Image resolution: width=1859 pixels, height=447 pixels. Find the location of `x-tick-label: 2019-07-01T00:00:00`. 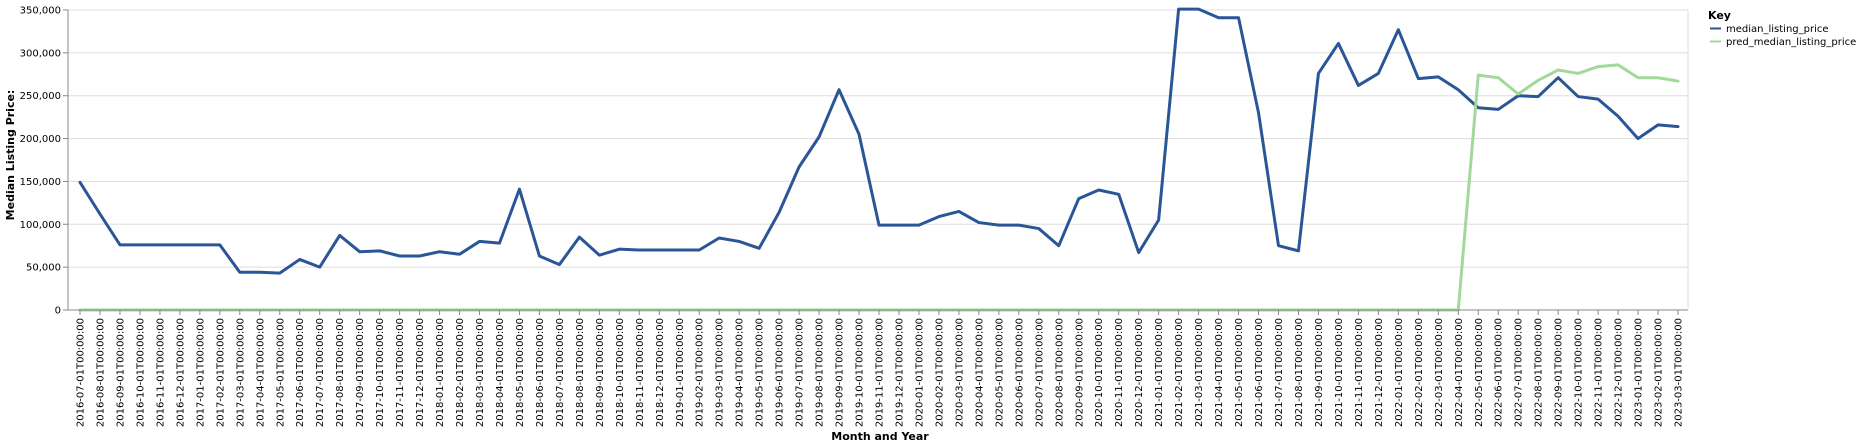

x-tick-label: 2019-07-01T00:00:00 is located at coordinates (800, 372).